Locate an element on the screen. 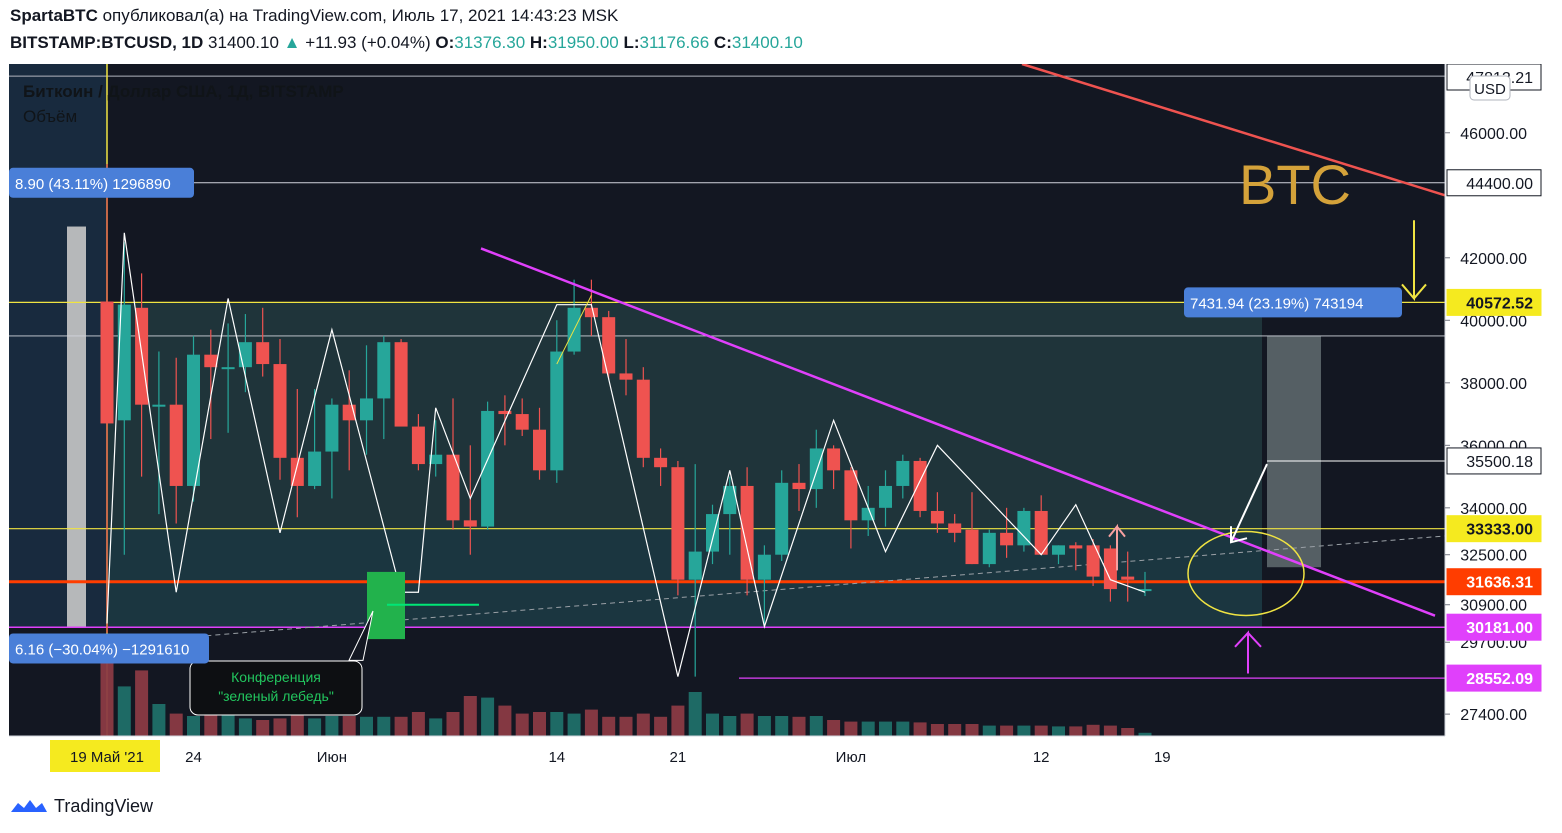 The width and height of the screenshot is (1562, 833). magenta-arrow is located at coordinates (1248, 652).